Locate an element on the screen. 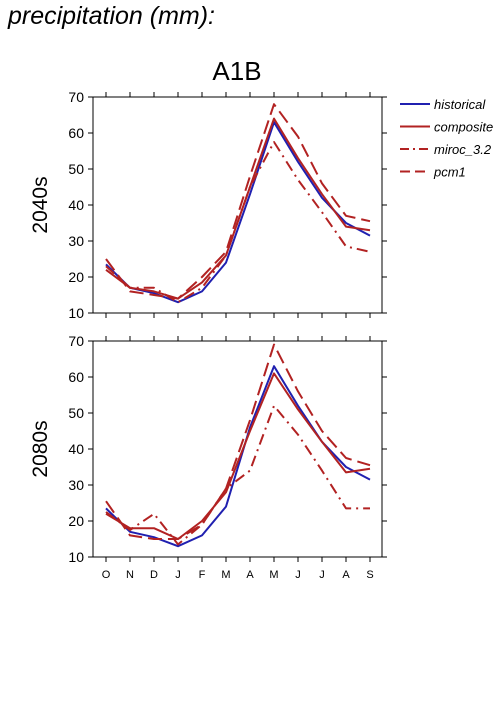 The height and width of the screenshot is (709, 501). panel-label: 2080s is located at coordinates (40, 448).